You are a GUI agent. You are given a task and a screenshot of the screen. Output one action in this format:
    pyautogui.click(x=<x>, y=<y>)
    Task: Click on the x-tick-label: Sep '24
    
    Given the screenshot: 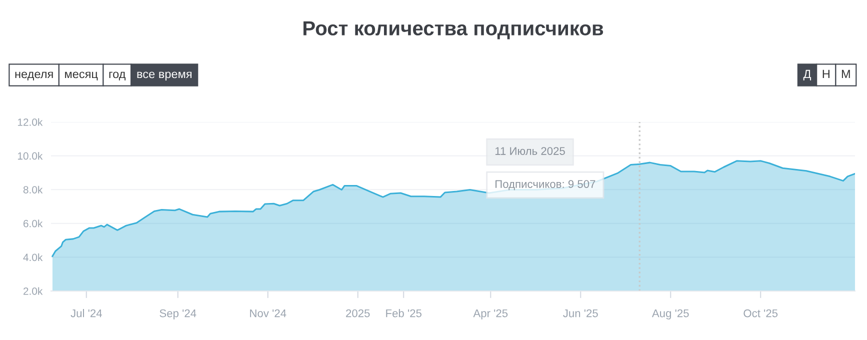 What is the action you would take?
    pyautogui.click(x=178, y=314)
    